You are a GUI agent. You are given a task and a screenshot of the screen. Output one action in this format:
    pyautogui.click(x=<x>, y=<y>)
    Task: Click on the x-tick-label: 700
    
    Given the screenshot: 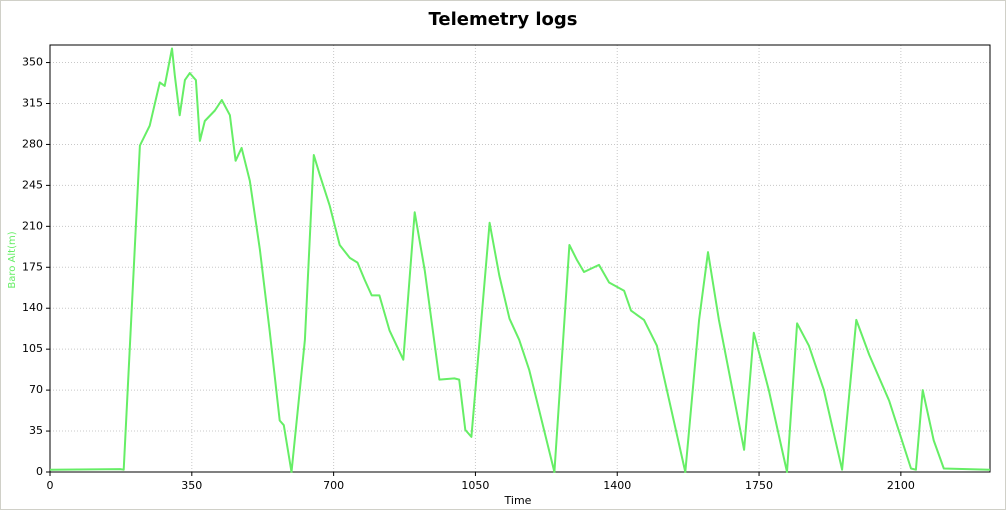 What is the action you would take?
    pyautogui.click(x=333, y=485)
    